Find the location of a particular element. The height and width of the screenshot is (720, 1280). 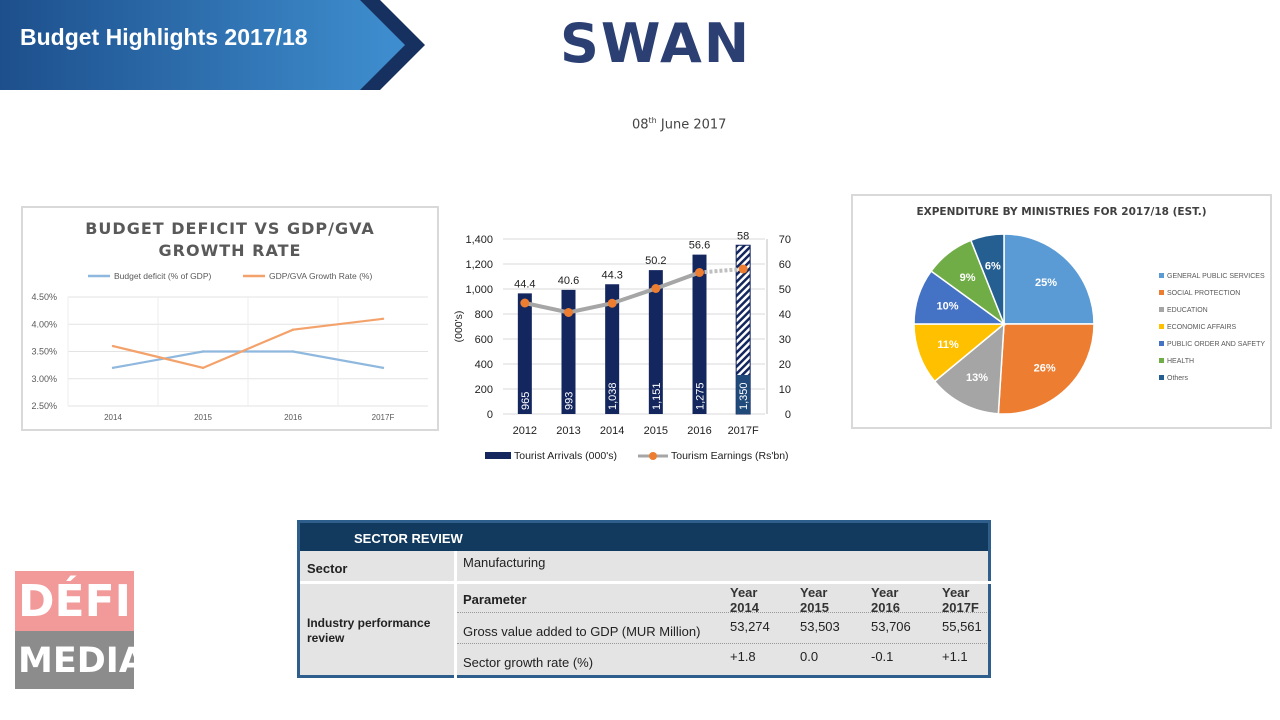

defi-logo-bottom: MEDIA is located at coordinates (80, 660).